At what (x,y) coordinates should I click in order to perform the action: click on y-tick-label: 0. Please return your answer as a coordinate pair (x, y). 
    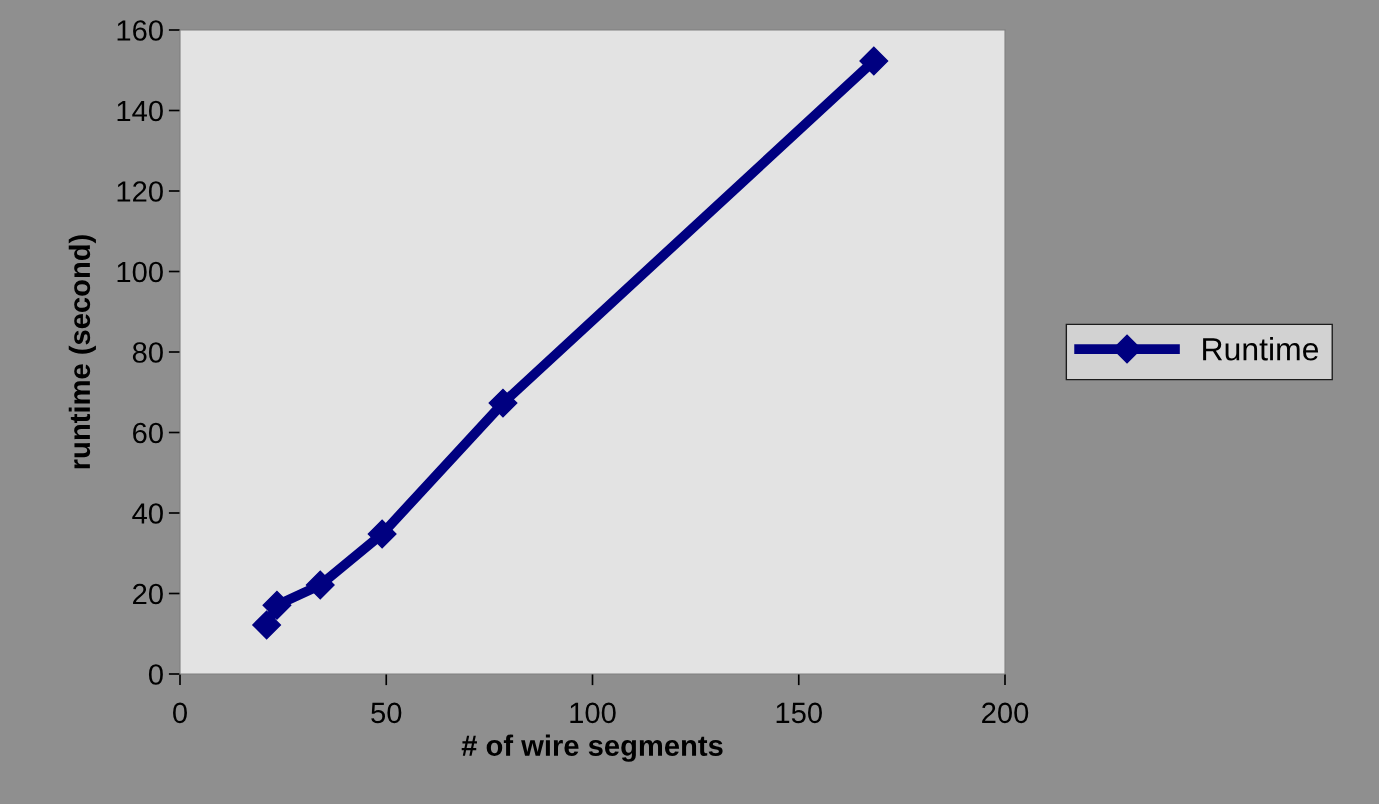
    Looking at the image, I should click on (155, 674).